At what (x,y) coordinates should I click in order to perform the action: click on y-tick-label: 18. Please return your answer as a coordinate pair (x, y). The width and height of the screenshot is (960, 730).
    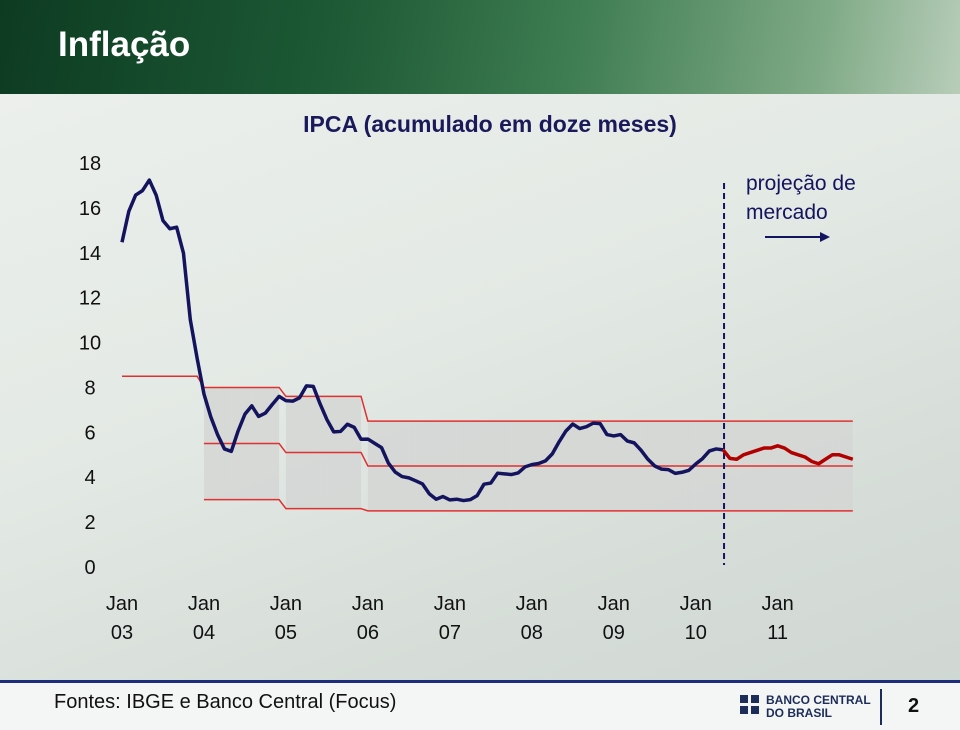
    Looking at the image, I should click on (90, 164).